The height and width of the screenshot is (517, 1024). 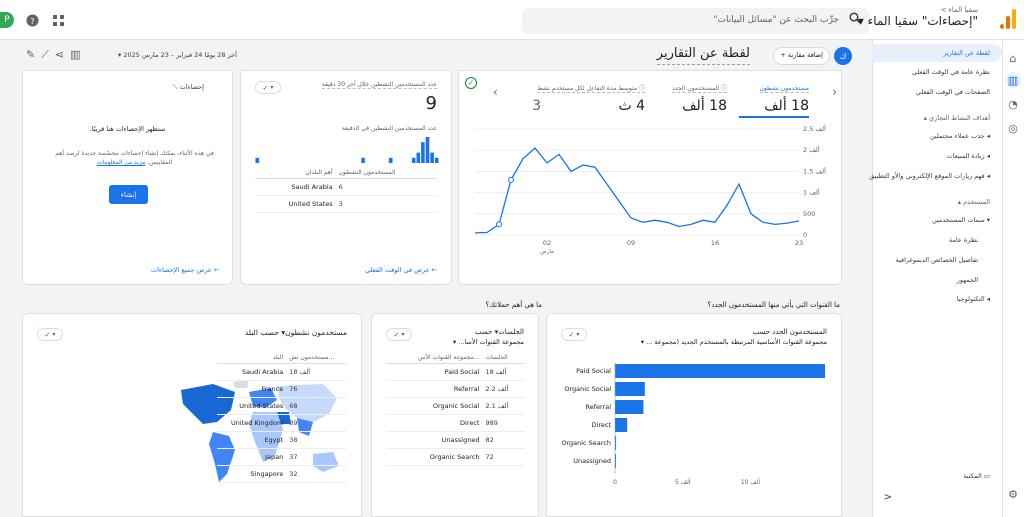 I want to click on add-comparison-button: إضافة مقارنة +, so click(x=801, y=56).